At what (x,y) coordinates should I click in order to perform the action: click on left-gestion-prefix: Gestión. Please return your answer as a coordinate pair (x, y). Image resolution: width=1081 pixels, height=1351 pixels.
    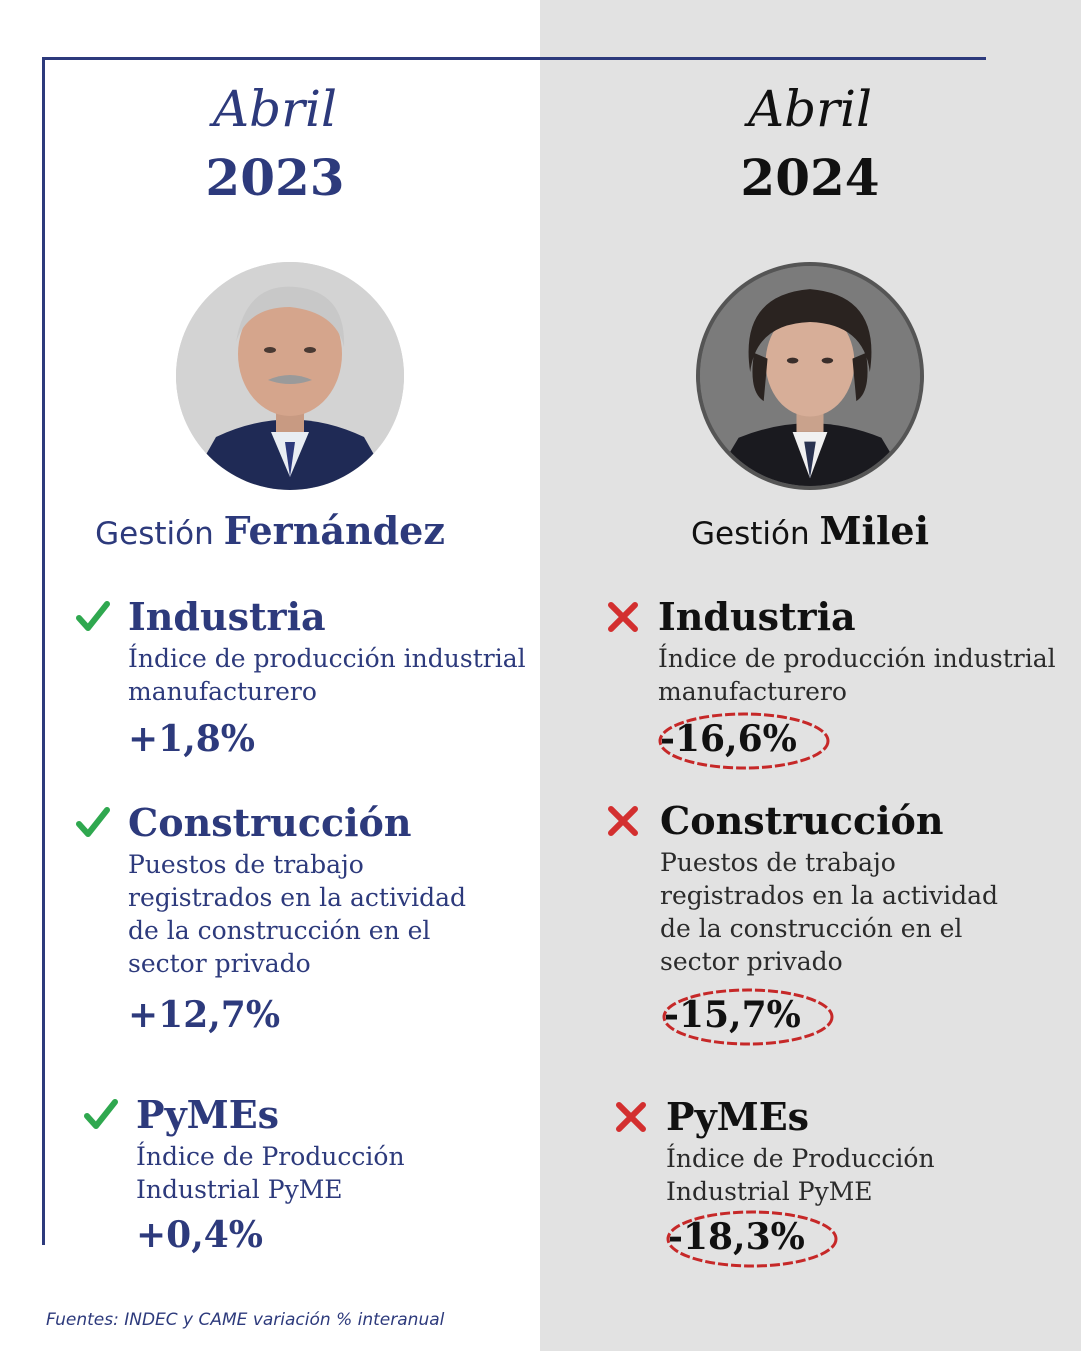
    Looking at the image, I should click on (154, 534).